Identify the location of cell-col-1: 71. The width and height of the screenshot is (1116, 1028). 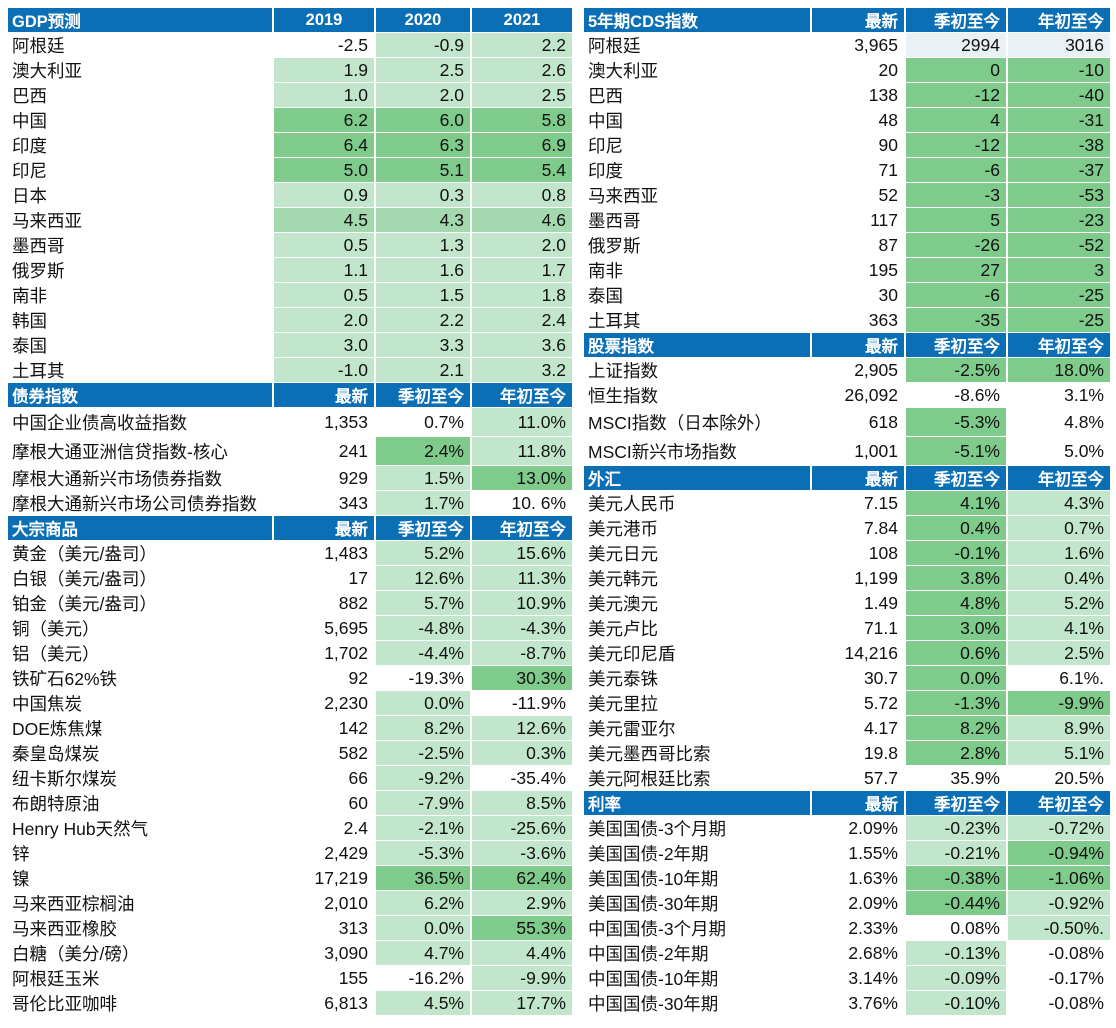
(859, 170).